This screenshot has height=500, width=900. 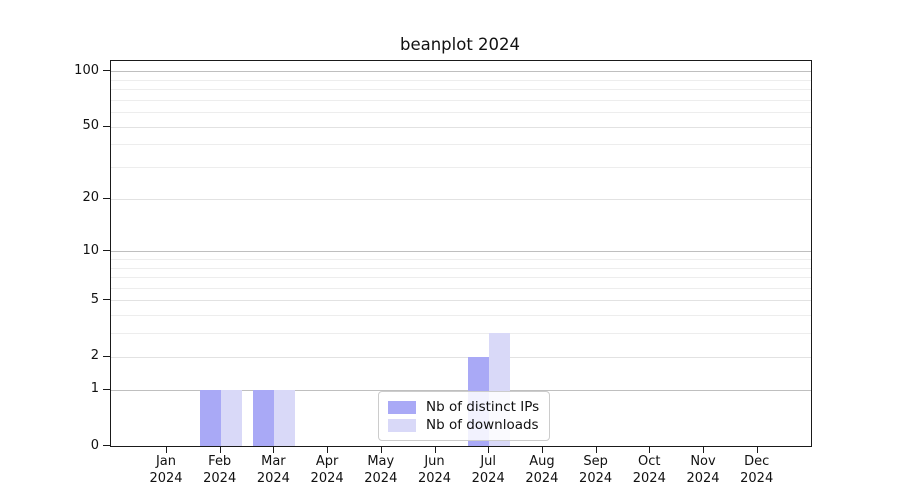 What do you see at coordinates (327, 470) in the screenshot?
I see `x-tick-label: Apr 2024` at bounding box center [327, 470].